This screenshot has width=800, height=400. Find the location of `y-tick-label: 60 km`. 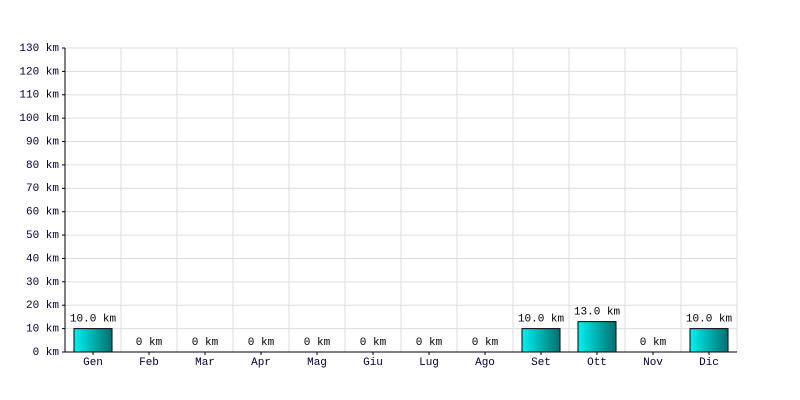

y-tick-label: 60 km is located at coordinates (42, 213).